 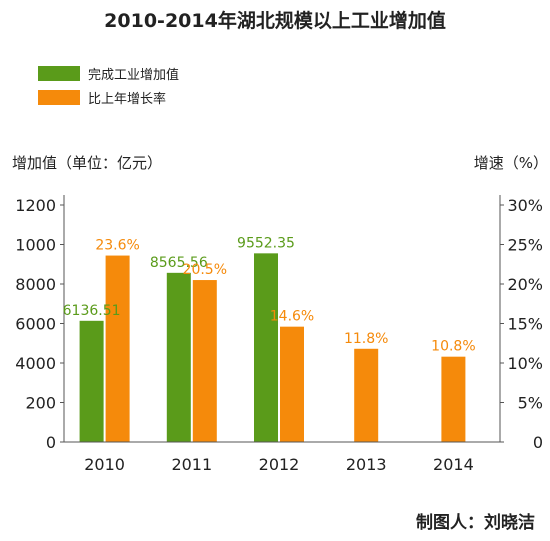 What do you see at coordinates (127, 99) in the screenshot?
I see `legend-label-growth: 比上年增长率` at bounding box center [127, 99].